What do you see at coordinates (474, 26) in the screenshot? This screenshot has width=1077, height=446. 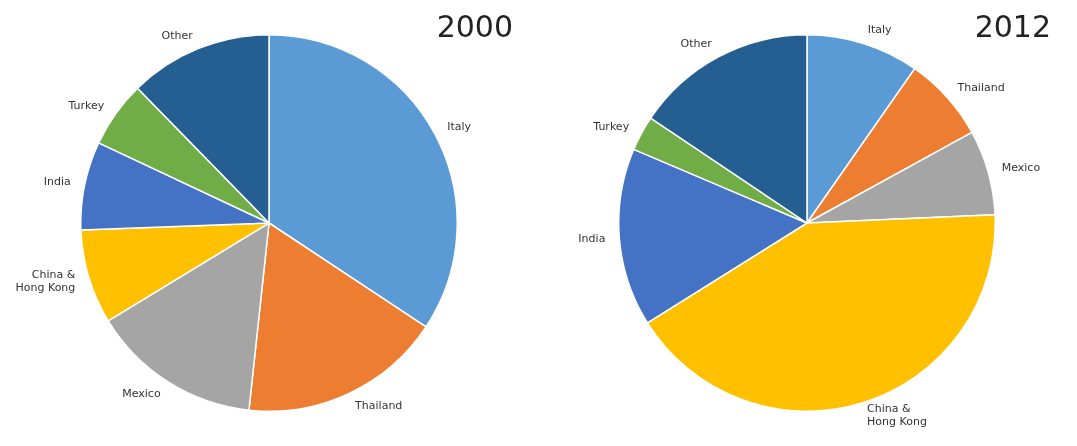 I see `chart-title: 2000` at bounding box center [474, 26].